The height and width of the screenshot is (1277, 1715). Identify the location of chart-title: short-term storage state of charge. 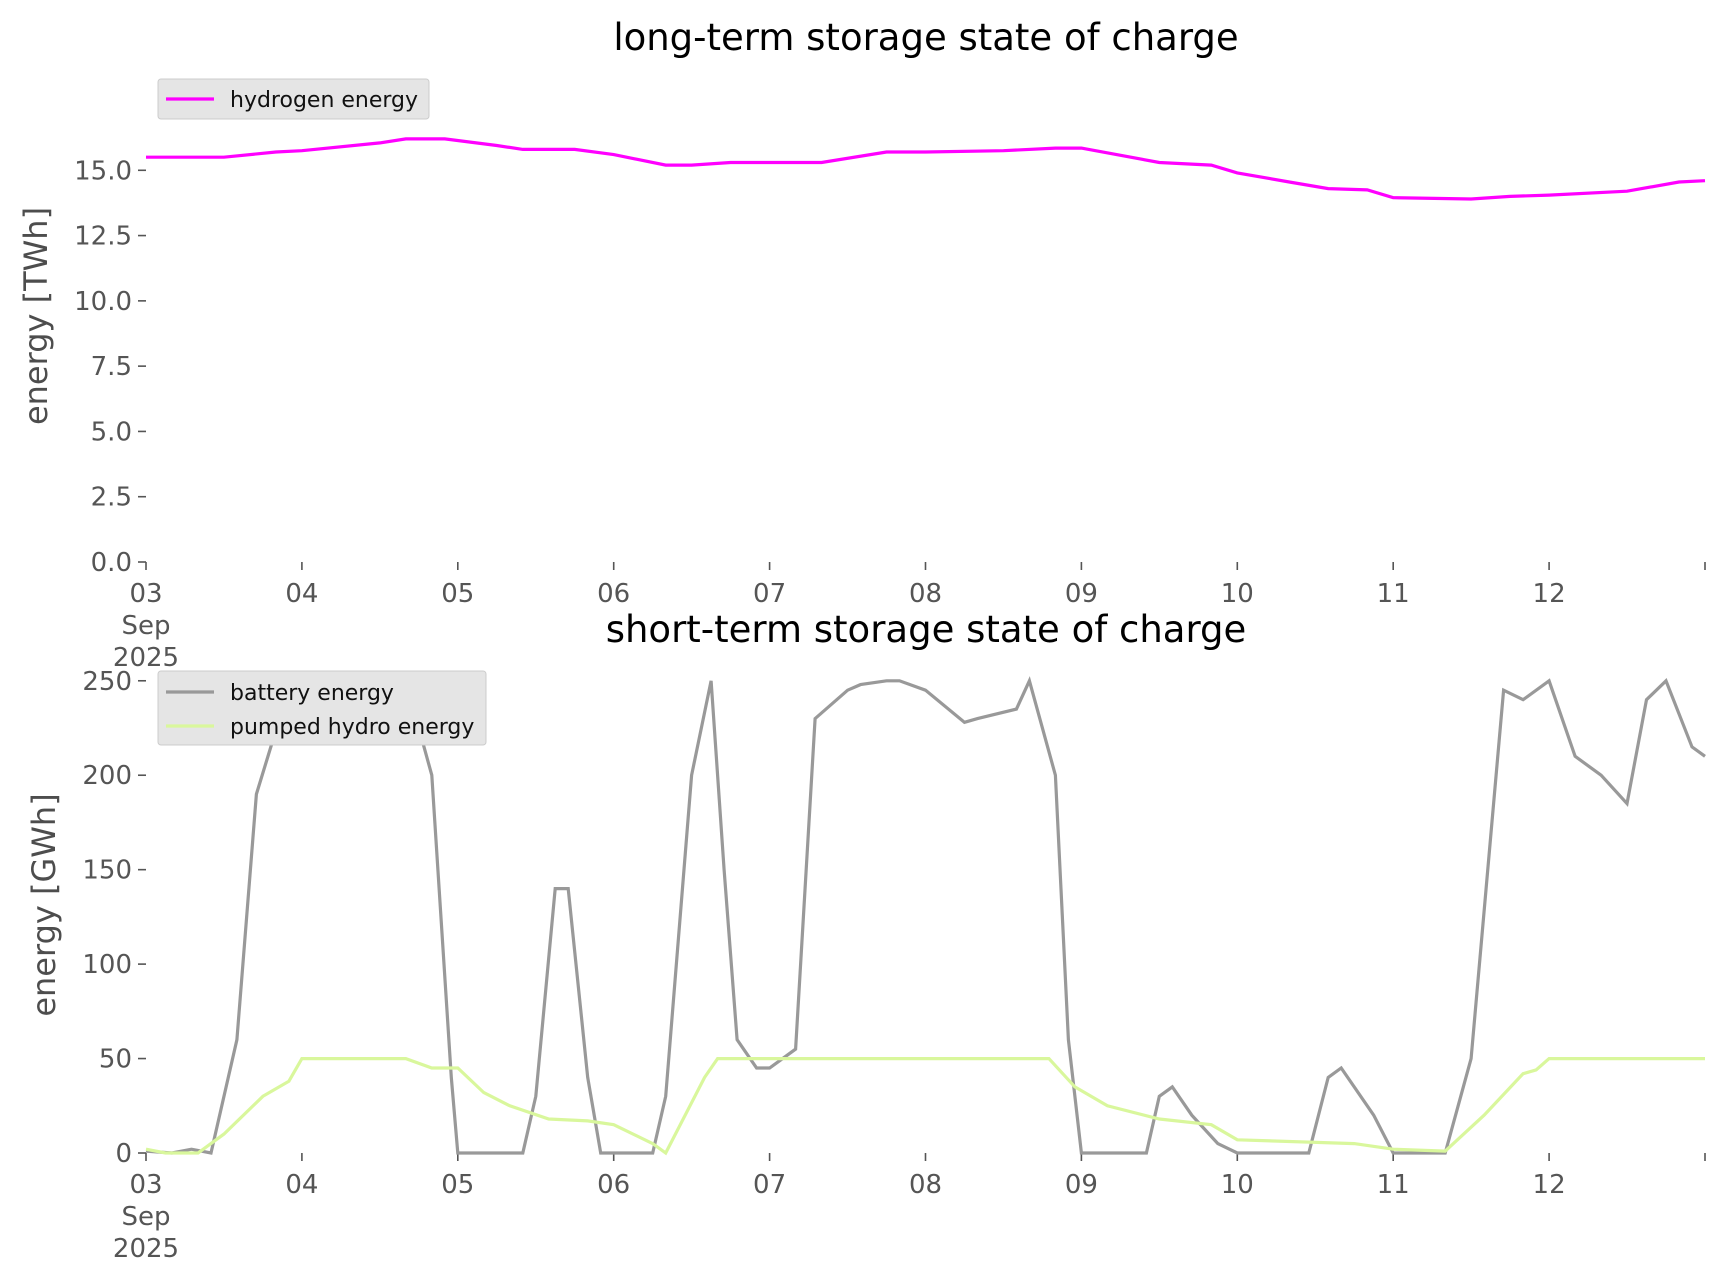
(926, 629).